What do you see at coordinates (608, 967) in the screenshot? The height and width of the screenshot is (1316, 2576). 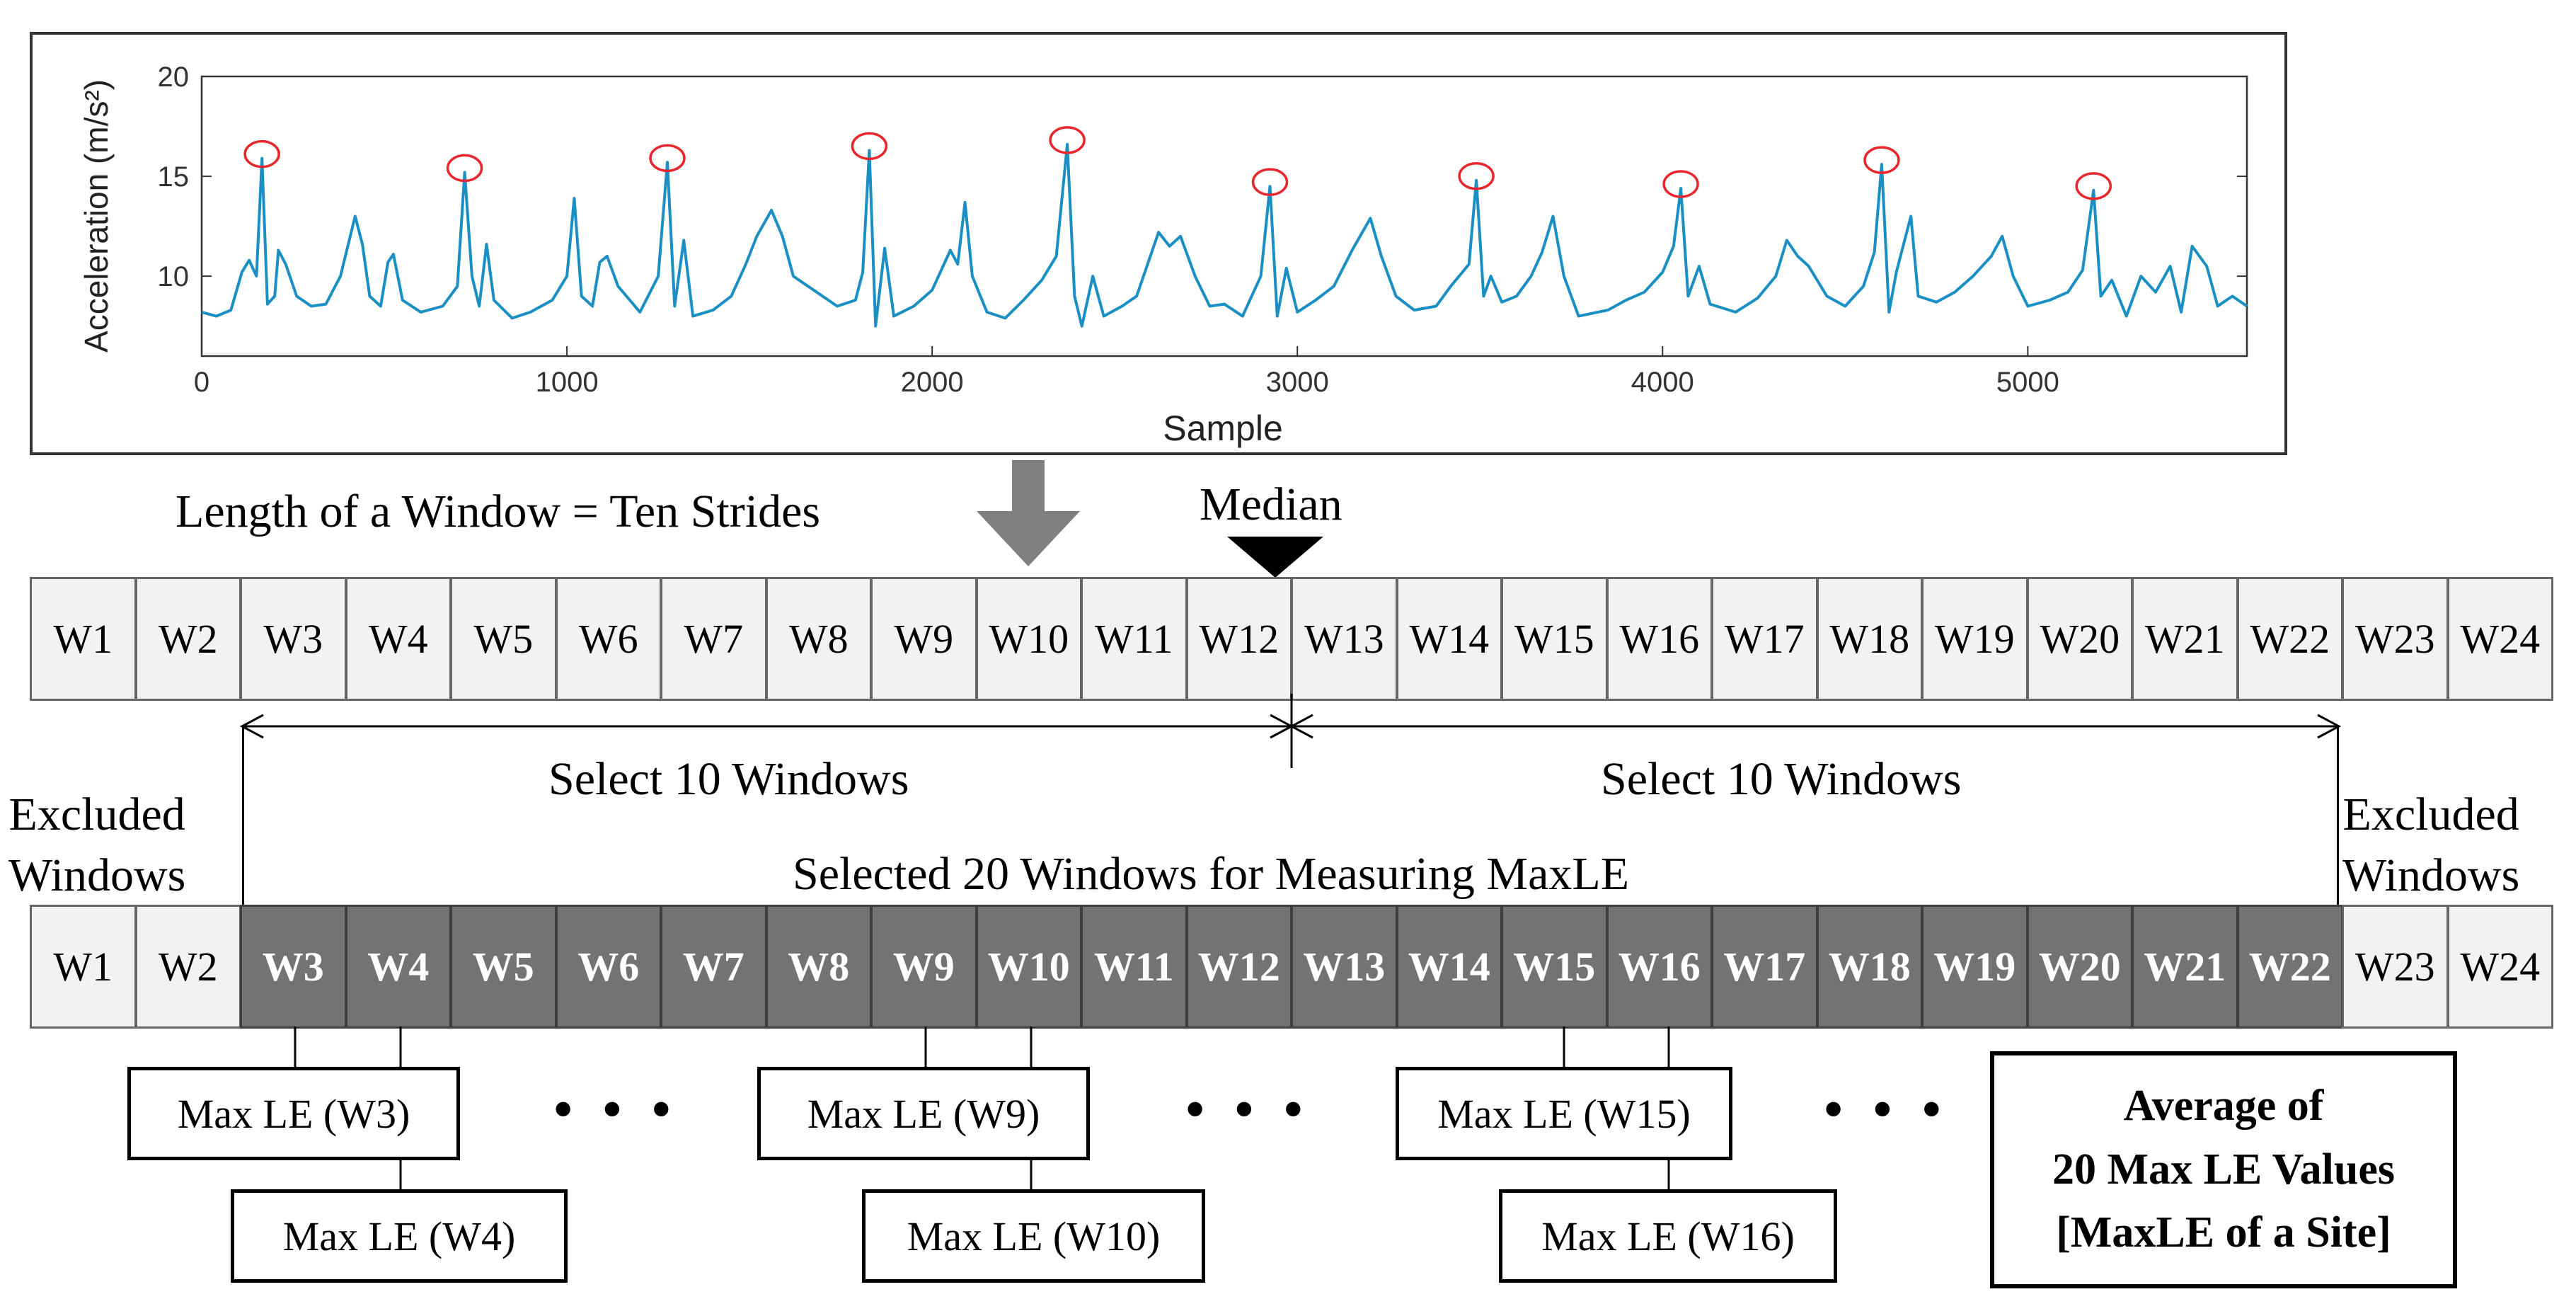 I see `selected-window-w6: W6` at bounding box center [608, 967].